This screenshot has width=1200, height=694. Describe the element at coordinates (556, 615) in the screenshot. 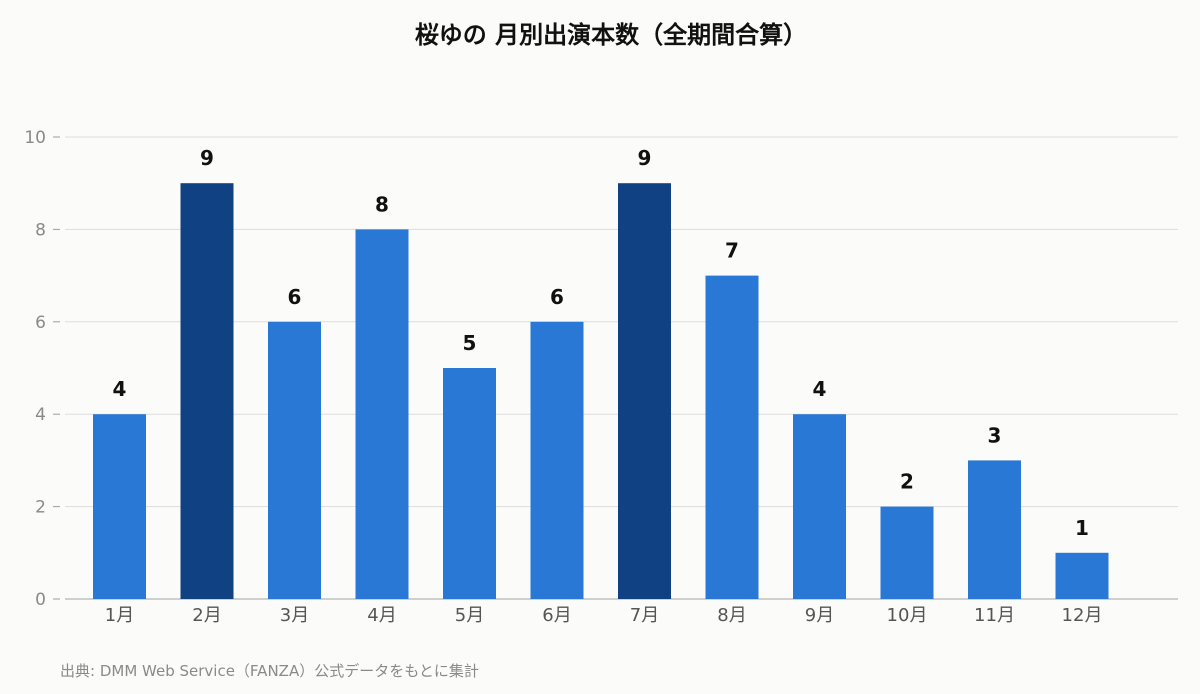

I see `x-tick-label: 6月` at that location.